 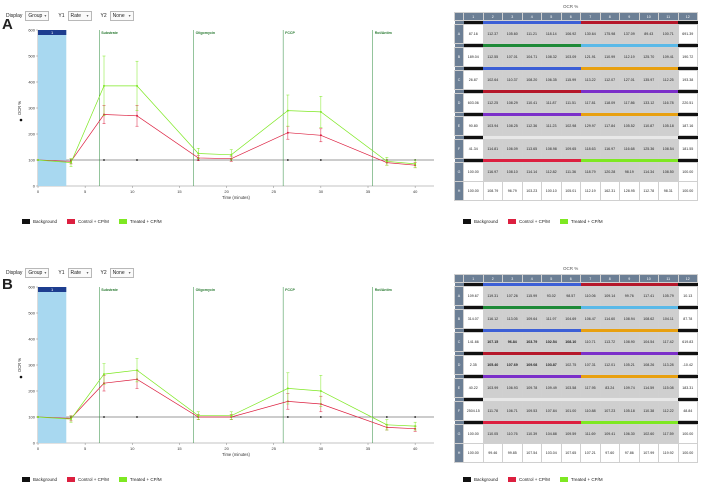 What do you see at coordinates (140, 479) in the screenshot?
I see `legend-item-treated: Treated + CP/M` at bounding box center [140, 479].